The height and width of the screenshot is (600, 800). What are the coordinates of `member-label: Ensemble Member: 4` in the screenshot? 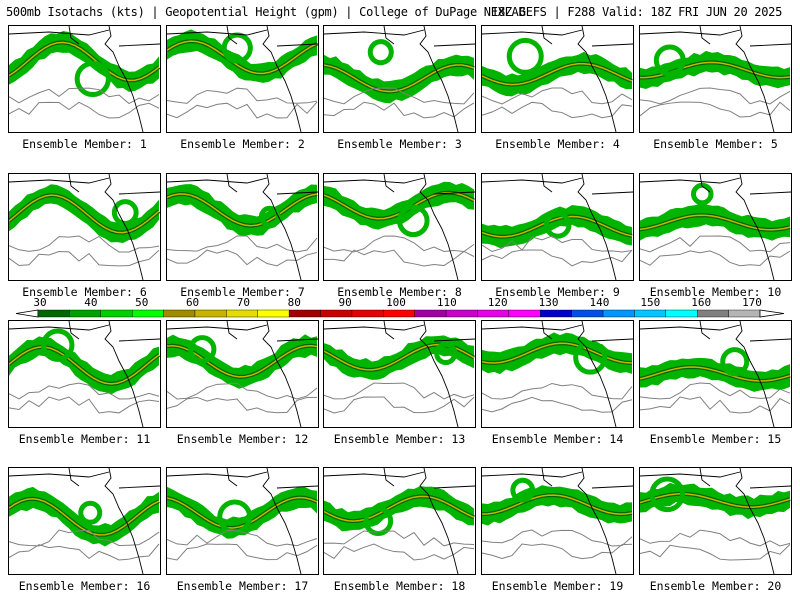 It's located at (557, 144).